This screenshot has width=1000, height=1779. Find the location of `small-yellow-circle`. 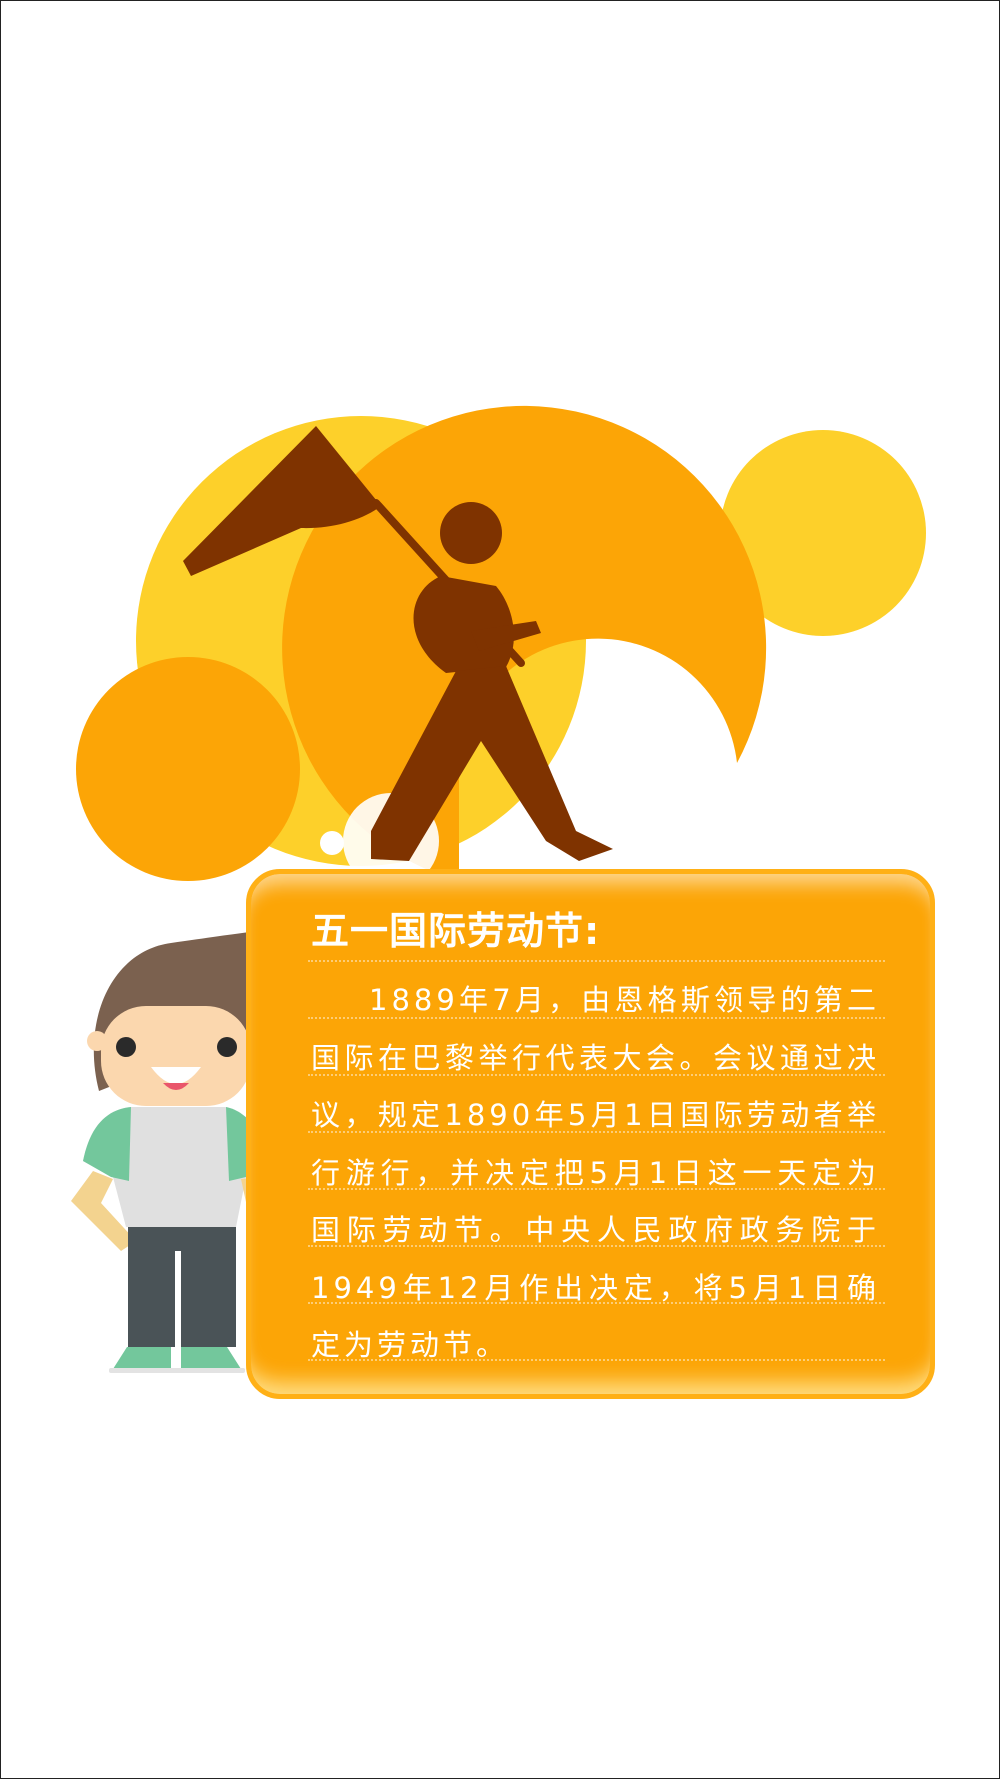

small-yellow-circle is located at coordinates (823, 533).